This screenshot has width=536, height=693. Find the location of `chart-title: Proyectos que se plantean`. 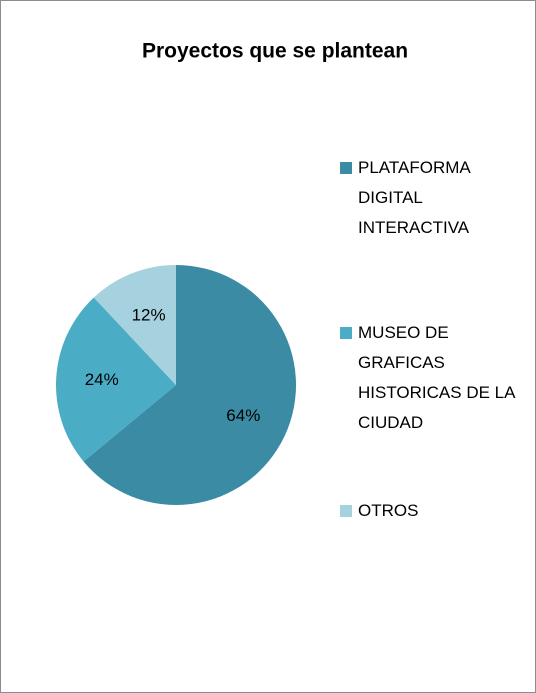

chart-title: Proyectos que se plantean is located at coordinates (275, 51).